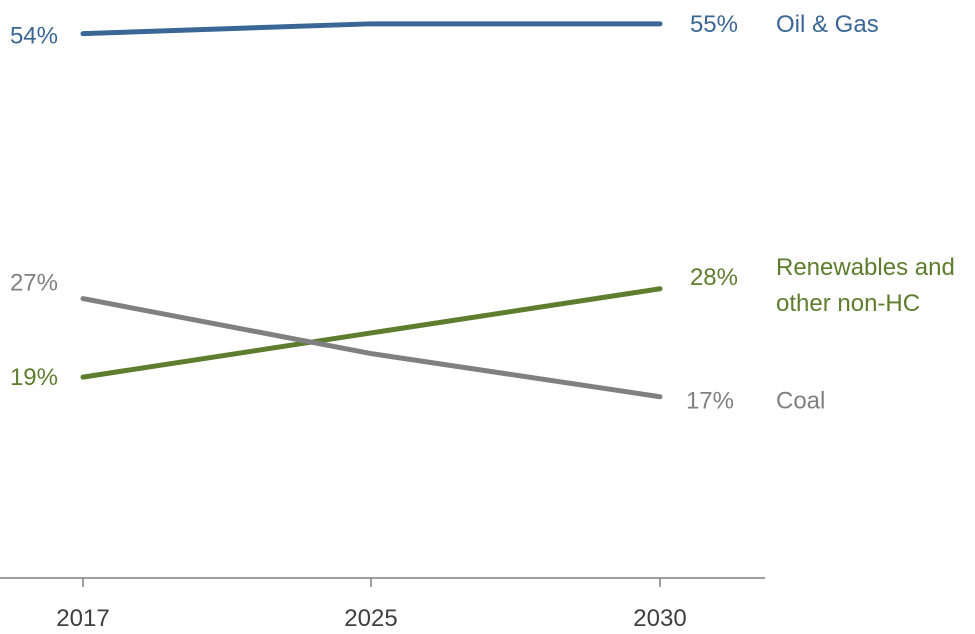 Image resolution: width=975 pixels, height=634 pixels. Describe the element at coordinates (659, 618) in the screenshot. I see `x-tick-label: 2030` at that location.